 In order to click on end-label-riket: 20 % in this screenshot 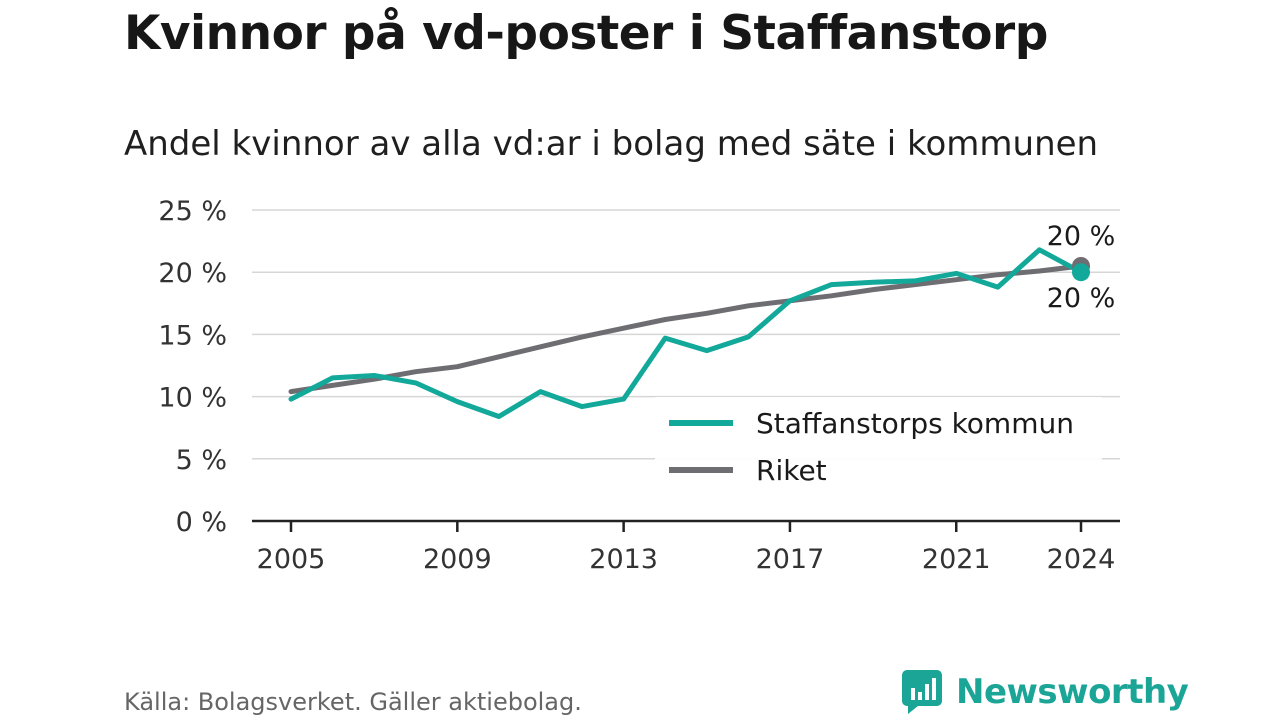, I will do `click(1081, 236)`.